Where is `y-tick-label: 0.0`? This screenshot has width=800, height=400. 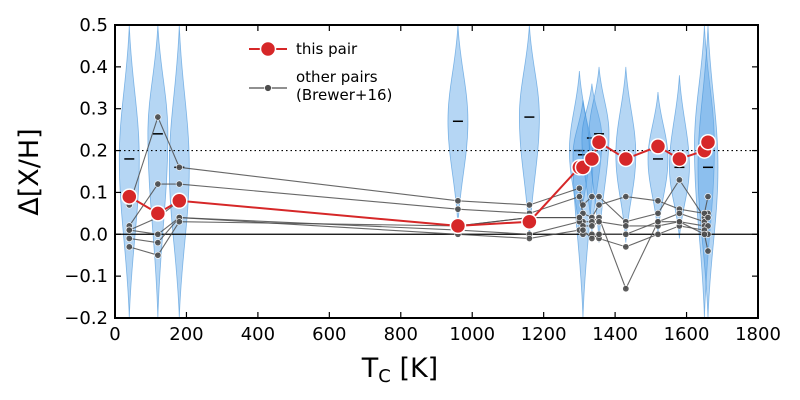 y-tick-label: 0.0 is located at coordinates (93, 234).